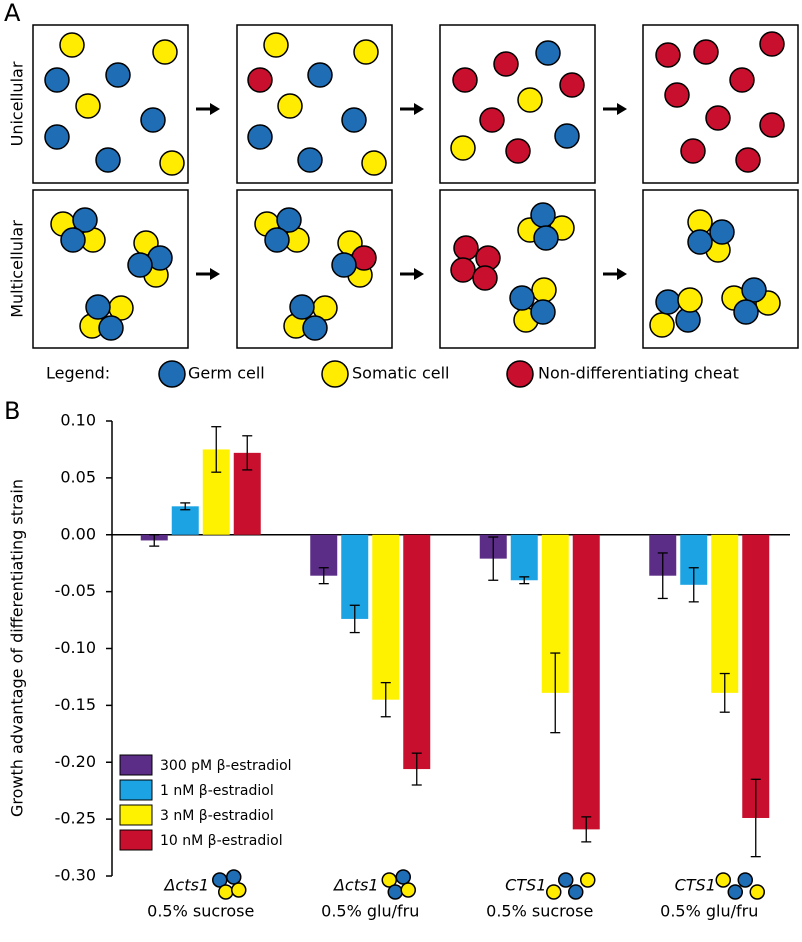  I want to click on panel-label: A, so click(12, 13).